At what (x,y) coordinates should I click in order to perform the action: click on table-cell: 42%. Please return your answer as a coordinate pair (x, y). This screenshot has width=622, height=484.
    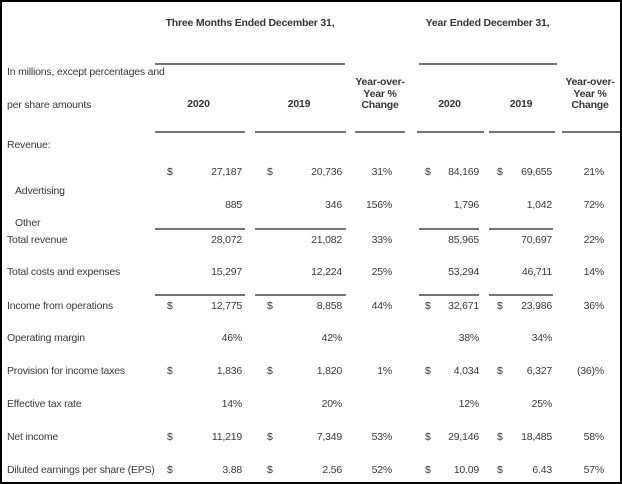
    Looking at the image, I should click on (299, 338).